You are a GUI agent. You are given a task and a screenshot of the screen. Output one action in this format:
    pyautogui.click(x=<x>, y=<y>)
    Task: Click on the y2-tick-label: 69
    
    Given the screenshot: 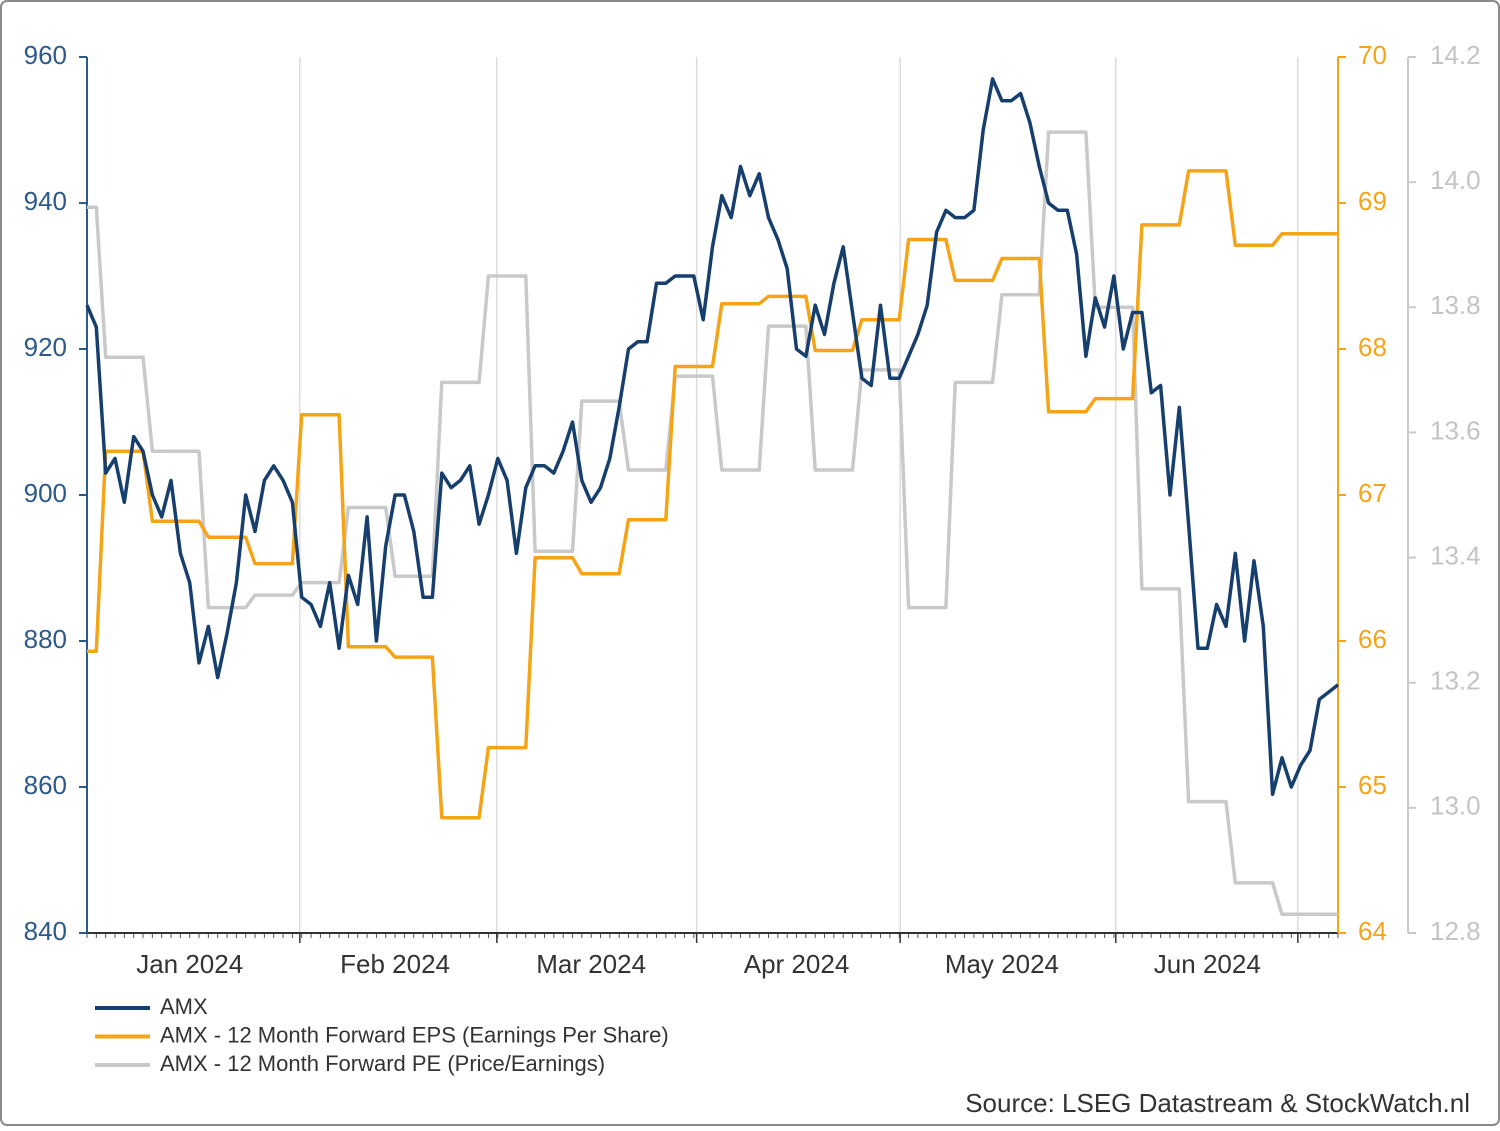 What is the action you would take?
    pyautogui.click(x=1372, y=201)
    